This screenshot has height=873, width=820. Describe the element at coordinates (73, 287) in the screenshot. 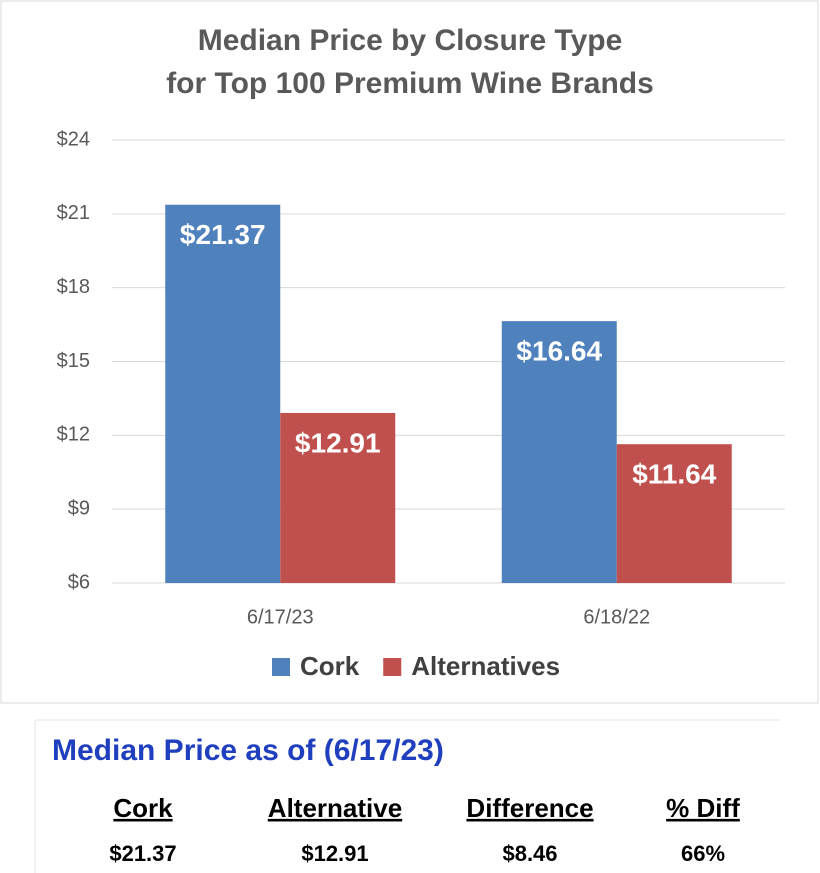

I see `y-tick-label: $18` at that location.